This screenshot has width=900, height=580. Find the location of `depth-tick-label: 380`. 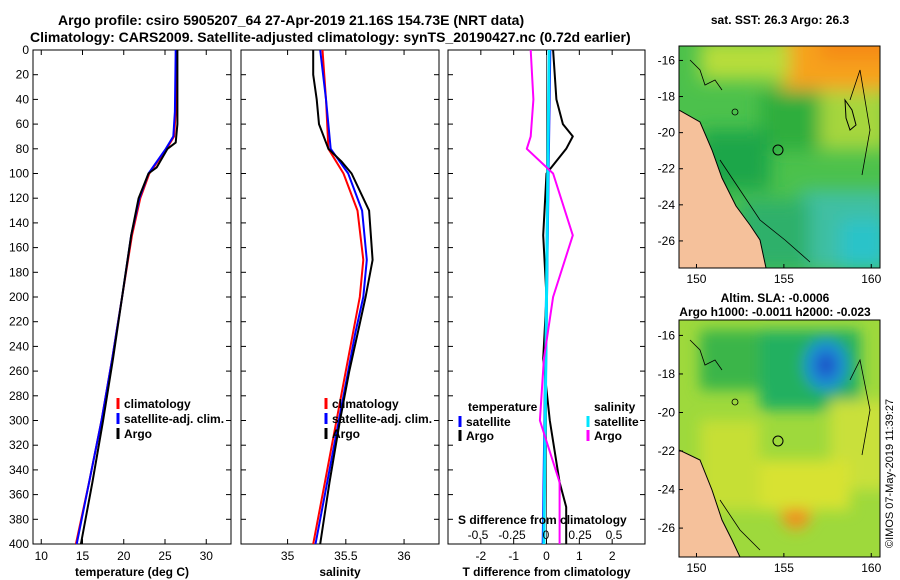

depth-tick-label: 380 is located at coordinates (19, 519).